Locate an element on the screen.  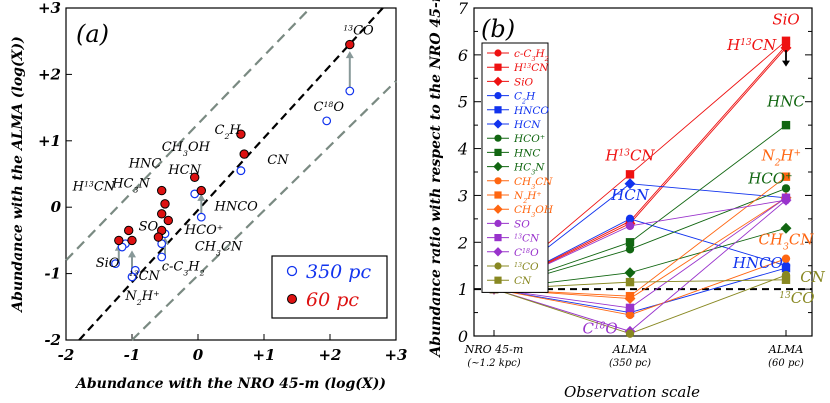
panel-a-legend: 350 pc 60 pc is located at coordinates (329, 287).